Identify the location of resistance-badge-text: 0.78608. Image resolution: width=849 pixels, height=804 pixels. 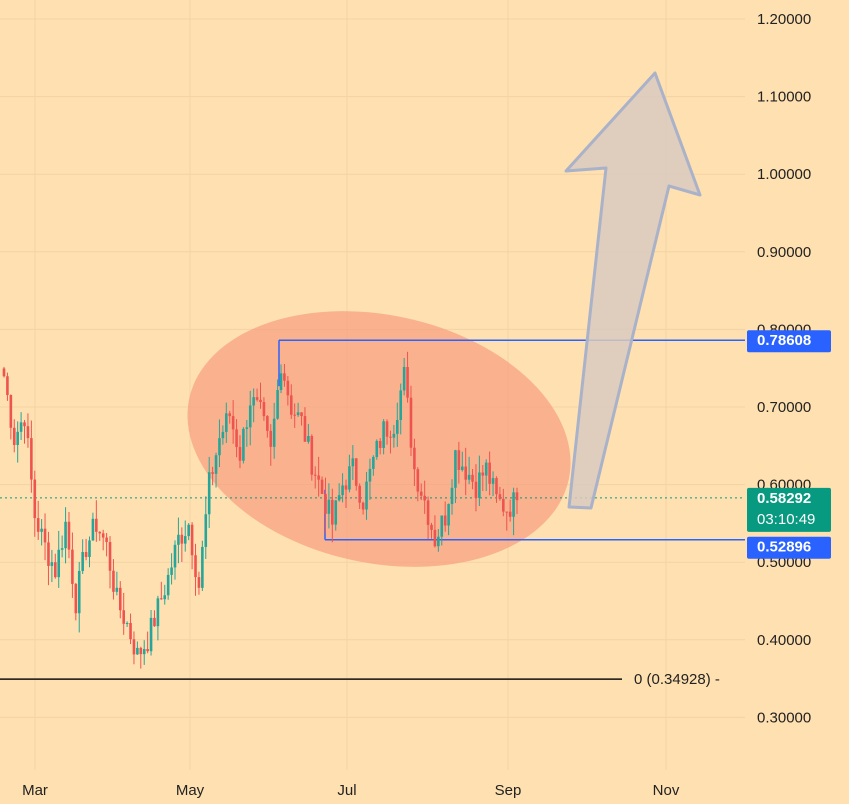
(784, 340).